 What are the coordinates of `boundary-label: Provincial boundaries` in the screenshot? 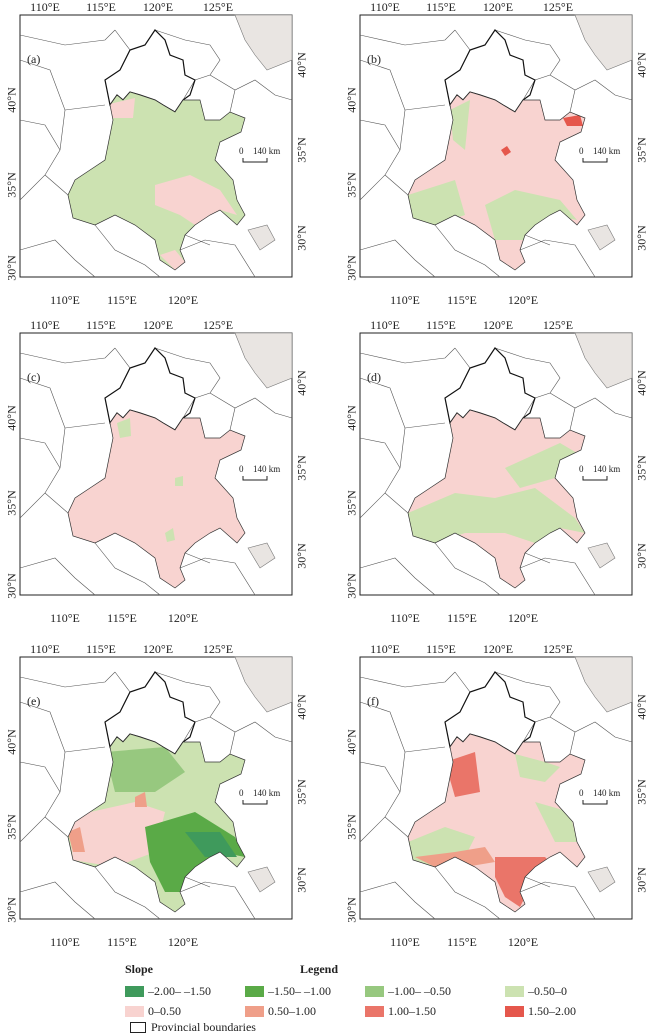 It's located at (203, 1027).